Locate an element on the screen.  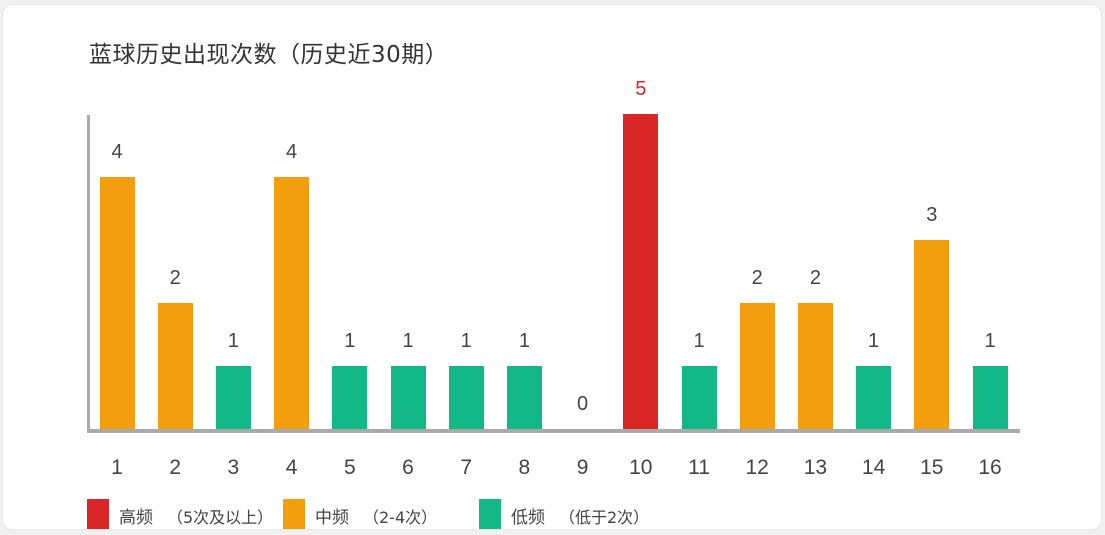
category-label-13: 13 is located at coordinates (815, 467).